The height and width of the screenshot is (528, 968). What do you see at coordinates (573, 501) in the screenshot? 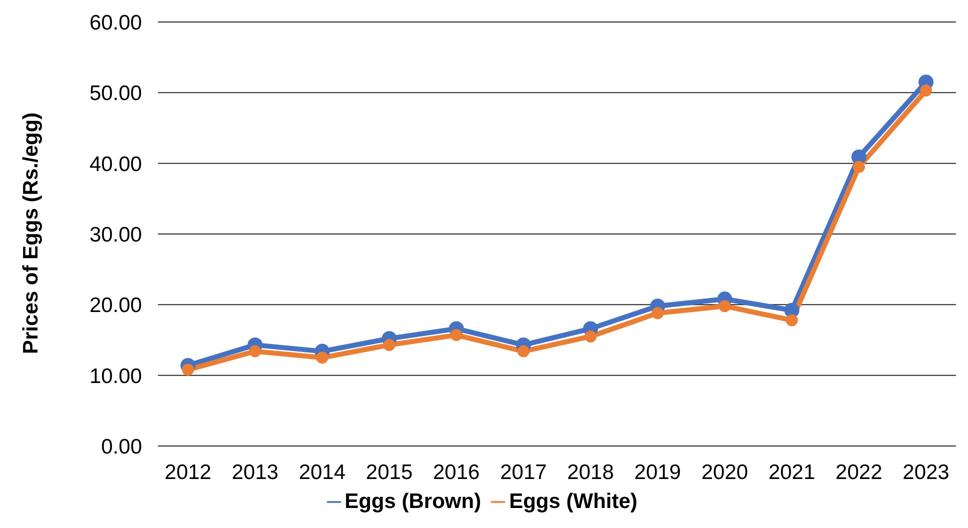
I see `legend-label: Eggs (White)` at bounding box center [573, 501].